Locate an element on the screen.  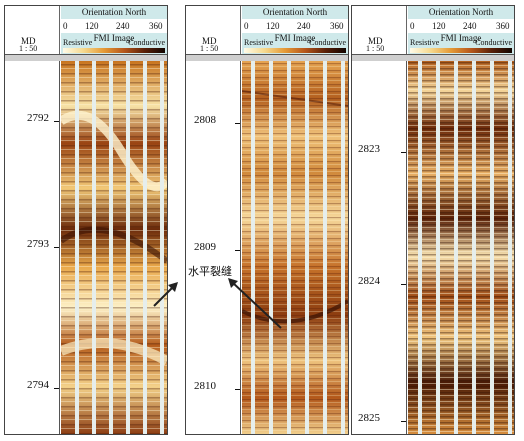
depth-label: 2794 is located at coordinates (38, 385).